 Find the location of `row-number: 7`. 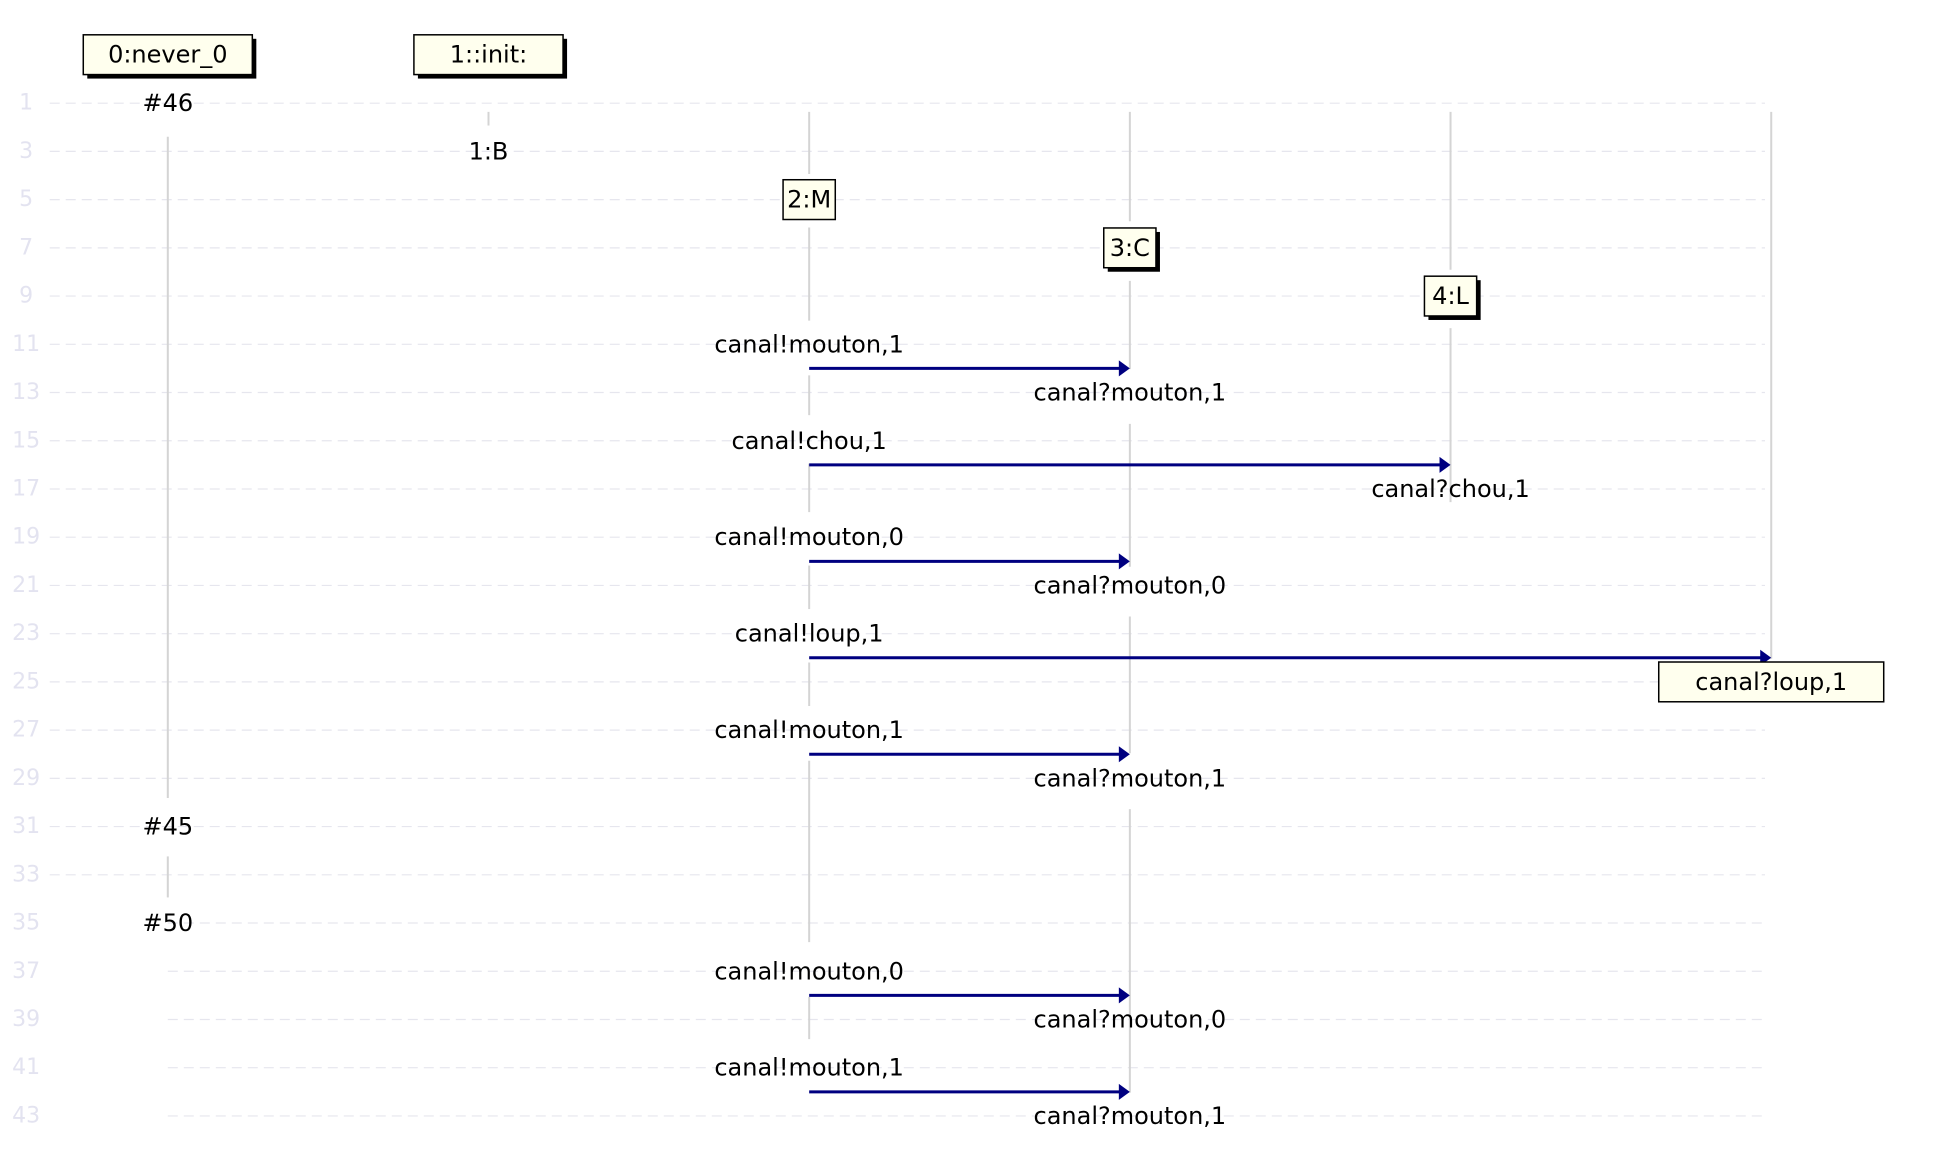

row-number: 7 is located at coordinates (26, 247).